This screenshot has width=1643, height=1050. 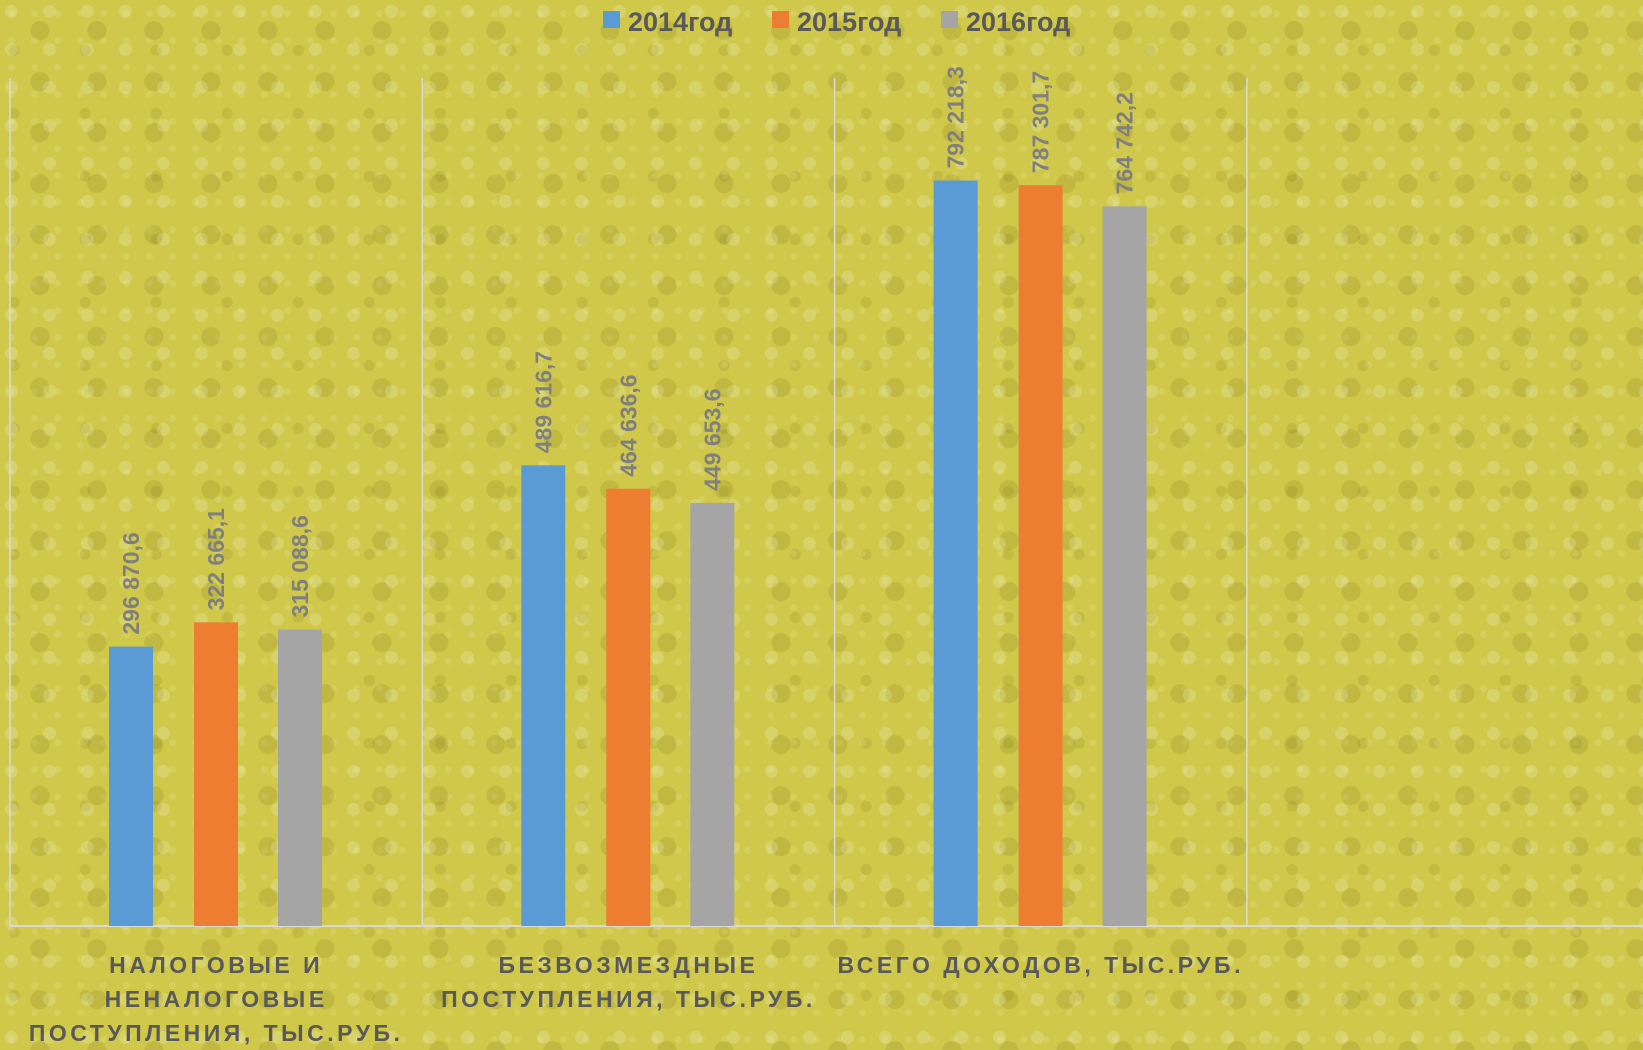 What do you see at coordinates (131, 583) in the screenshot?
I see `data-label: 296 870,6` at bounding box center [131, 583].